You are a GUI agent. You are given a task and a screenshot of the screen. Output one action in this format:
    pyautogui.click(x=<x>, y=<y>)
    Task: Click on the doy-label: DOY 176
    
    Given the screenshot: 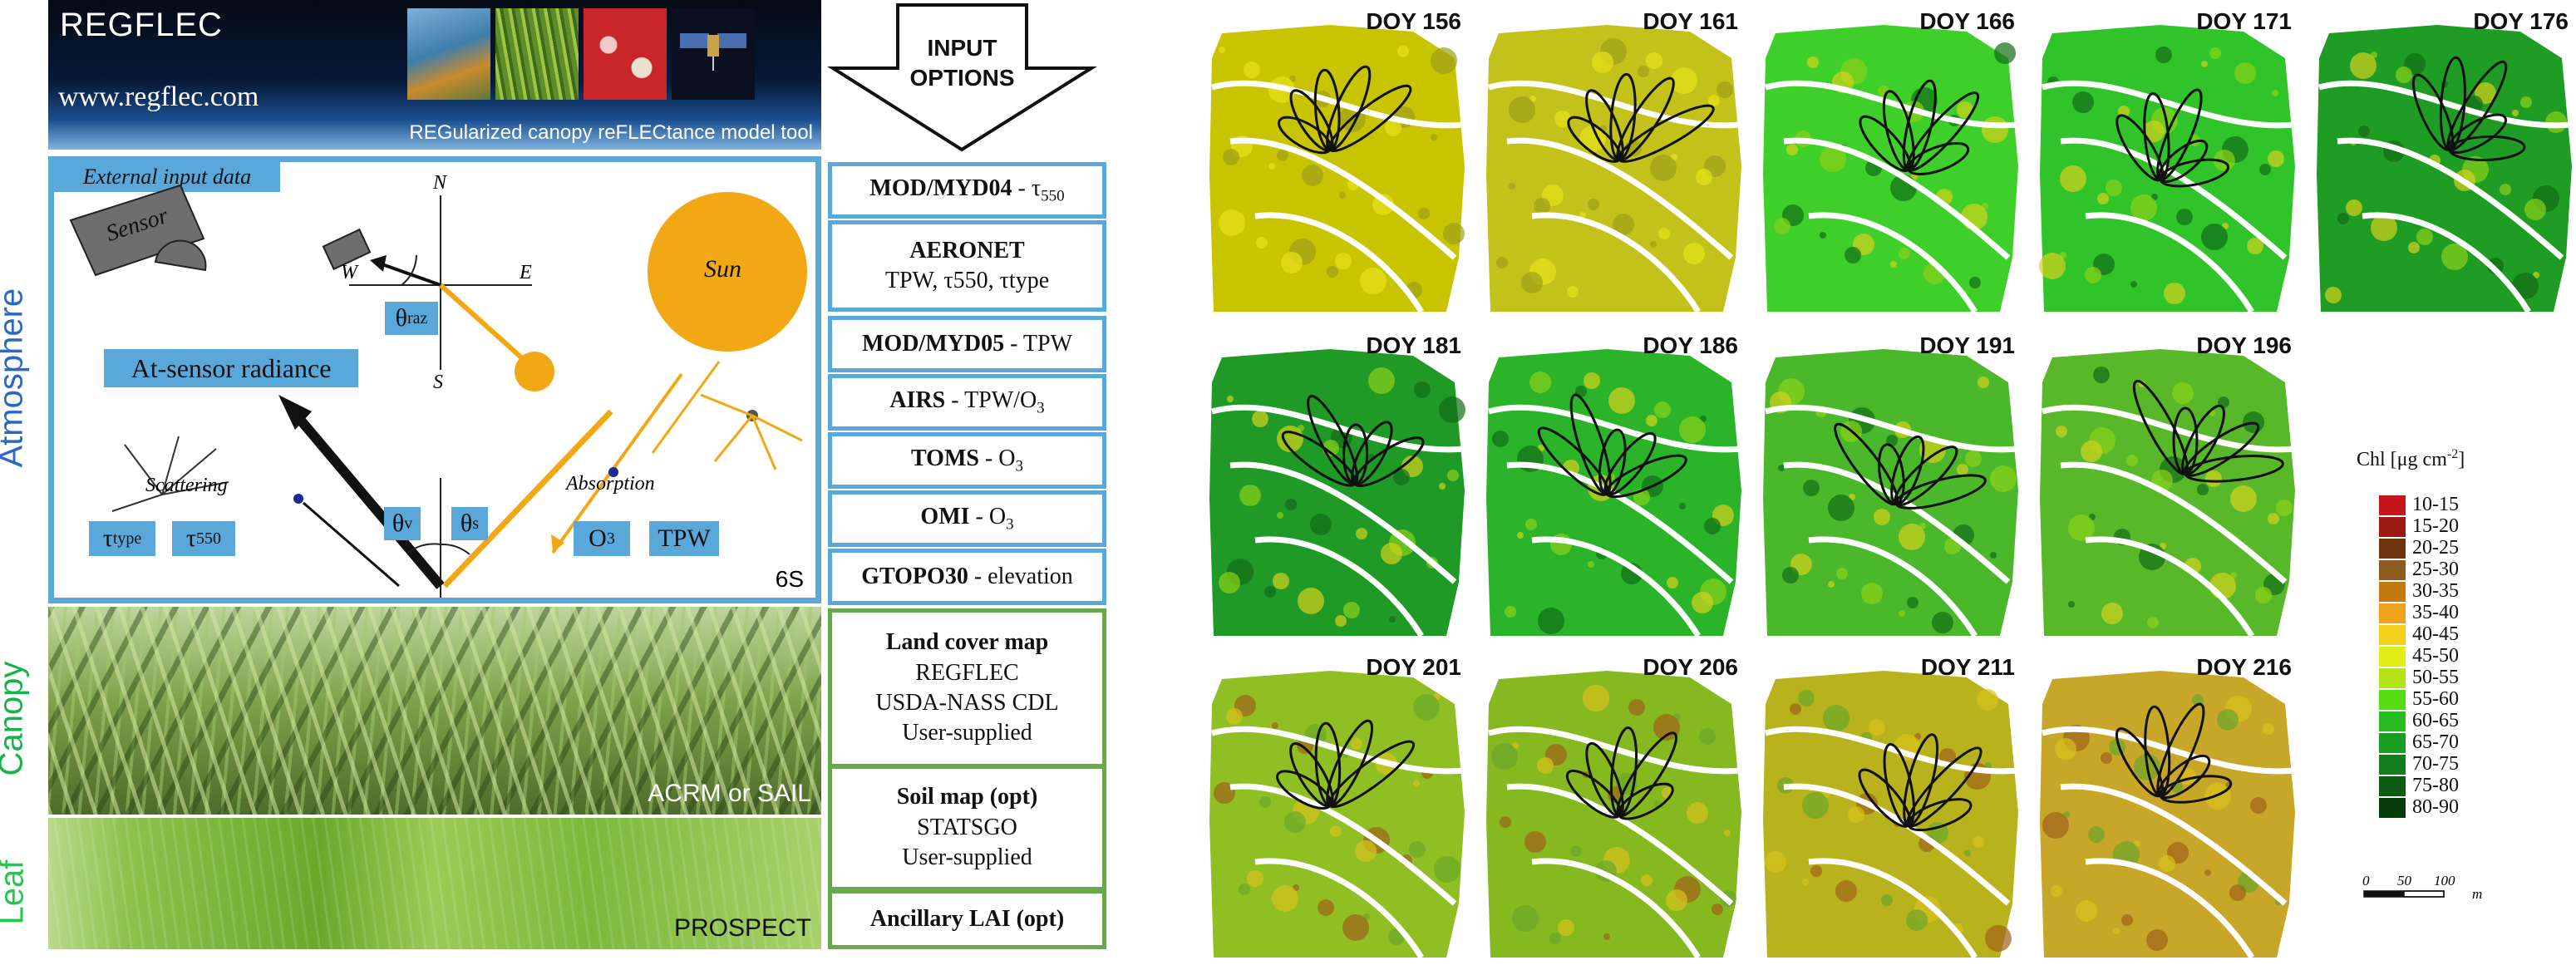 What is the action you would take?
    pyautogui.click(x=2521, y=21)
    